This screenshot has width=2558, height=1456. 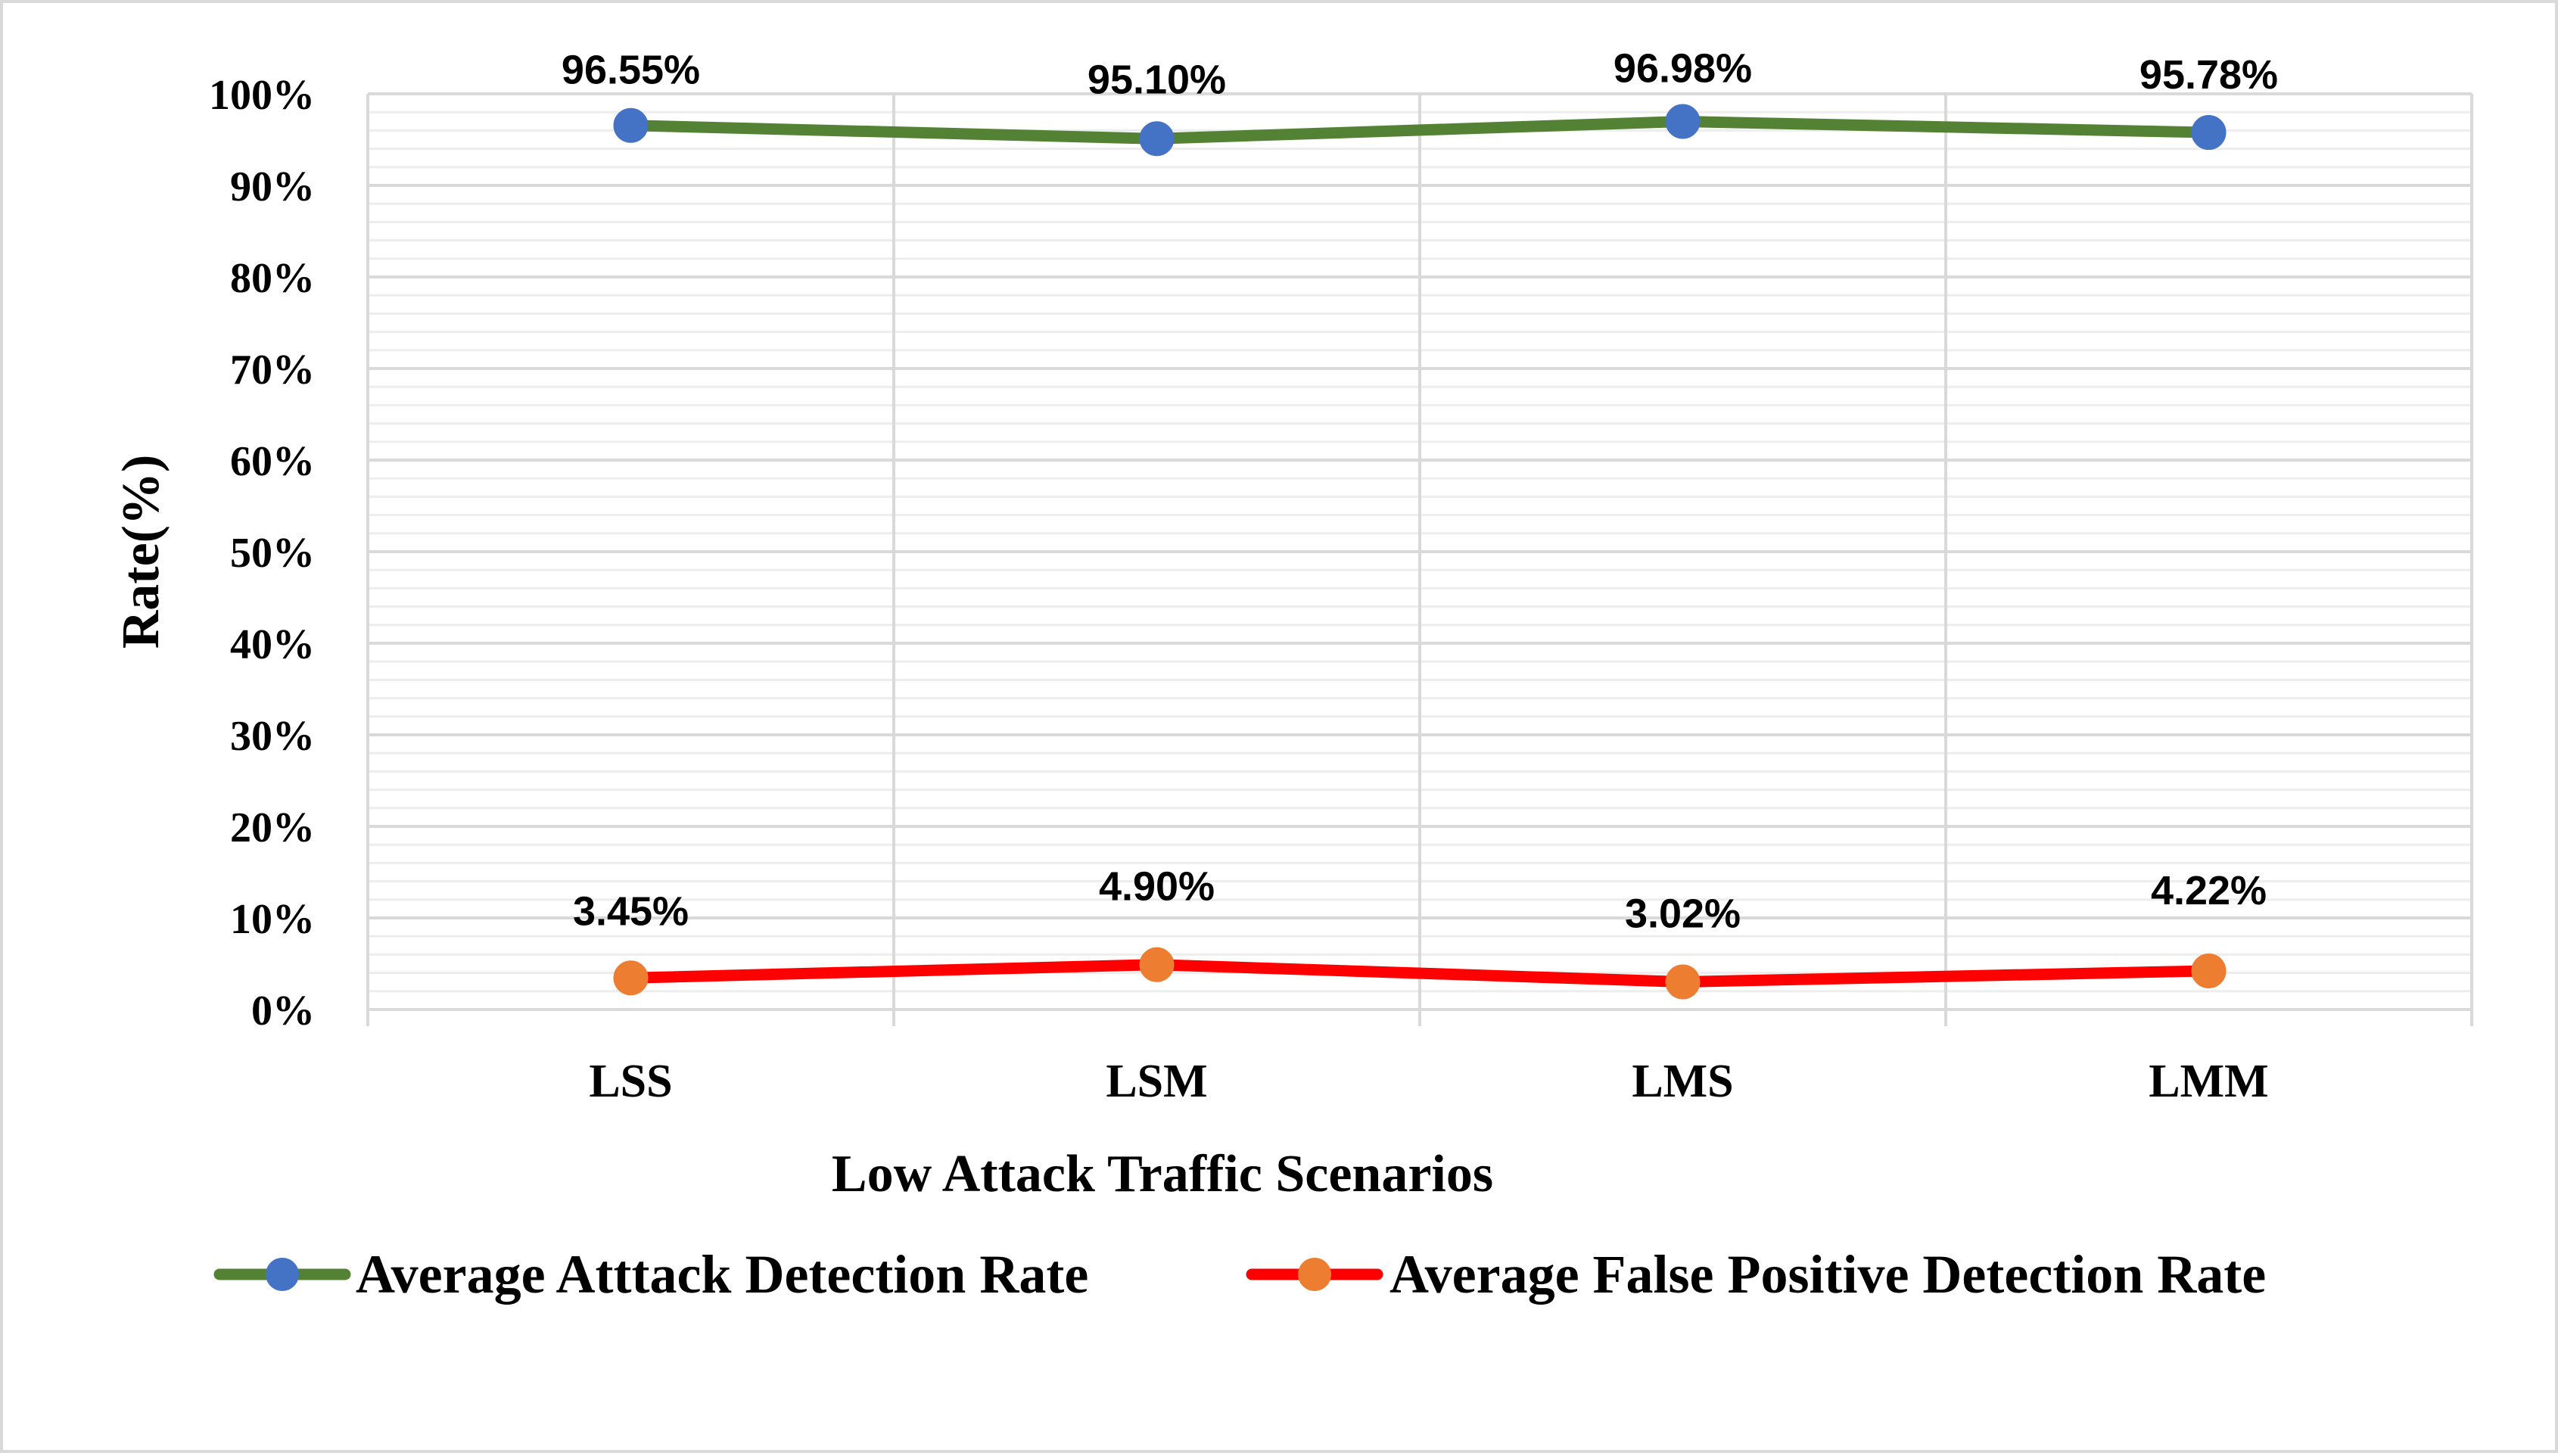 I want to click on data-label: 3.45%, so click(x=631, y=911).